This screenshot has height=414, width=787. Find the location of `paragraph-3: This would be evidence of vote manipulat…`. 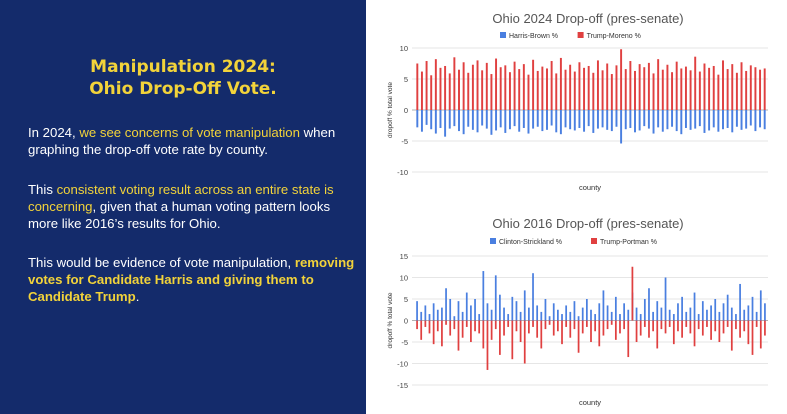

paragraph-3: This would be evidence of vote manipulat… is located at coordinates (193, 279).